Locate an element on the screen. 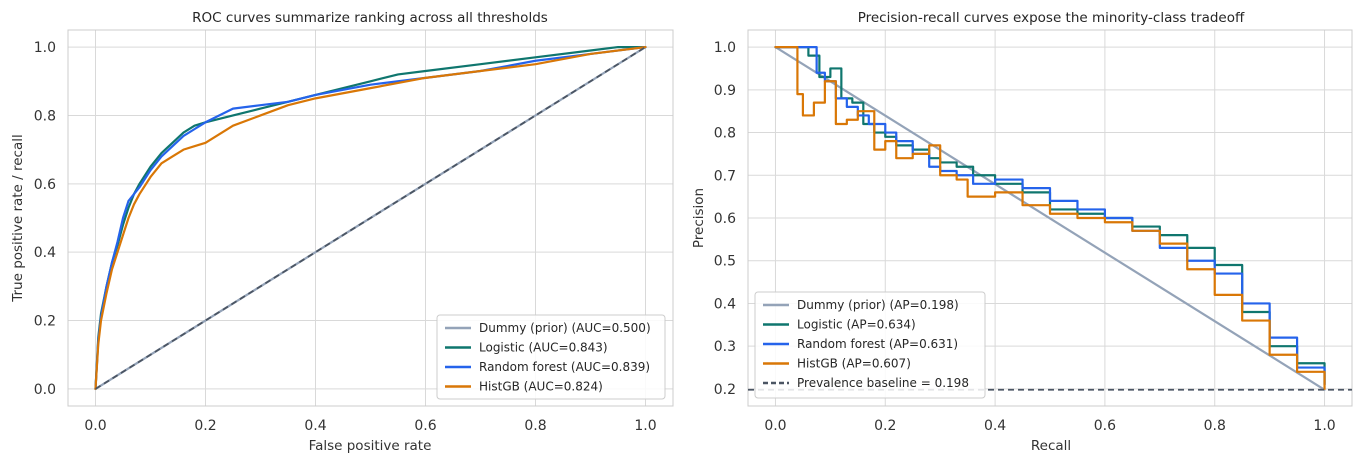 The image size is (1364, 464). roc-x-tick-label: 0.2 is located at coordinates (205, 426).